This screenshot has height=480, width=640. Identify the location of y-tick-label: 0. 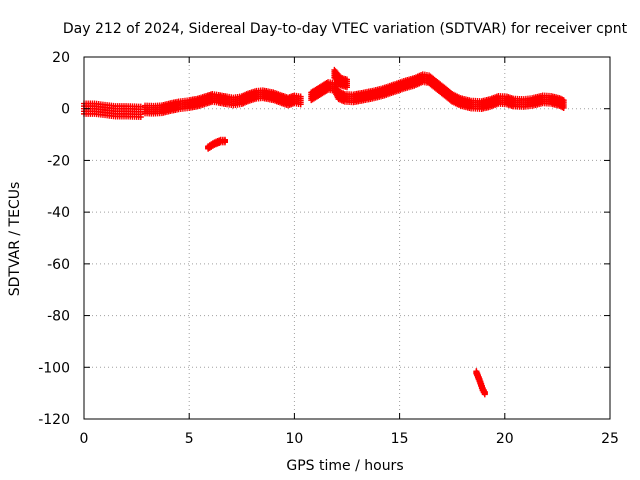
(65, 110).